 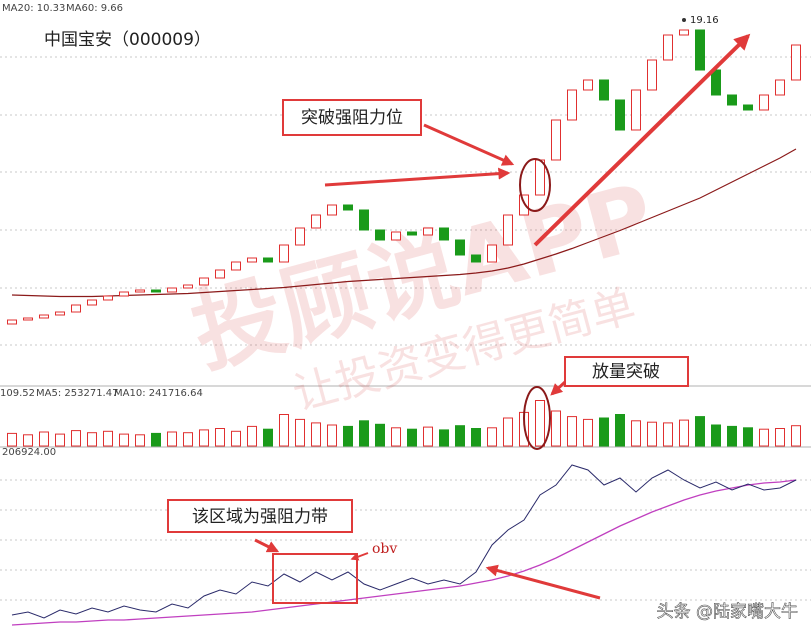 What do you see at coordinates (315, 578) in the screenshot?
I see `region-box` at bounding box center [315, 578].